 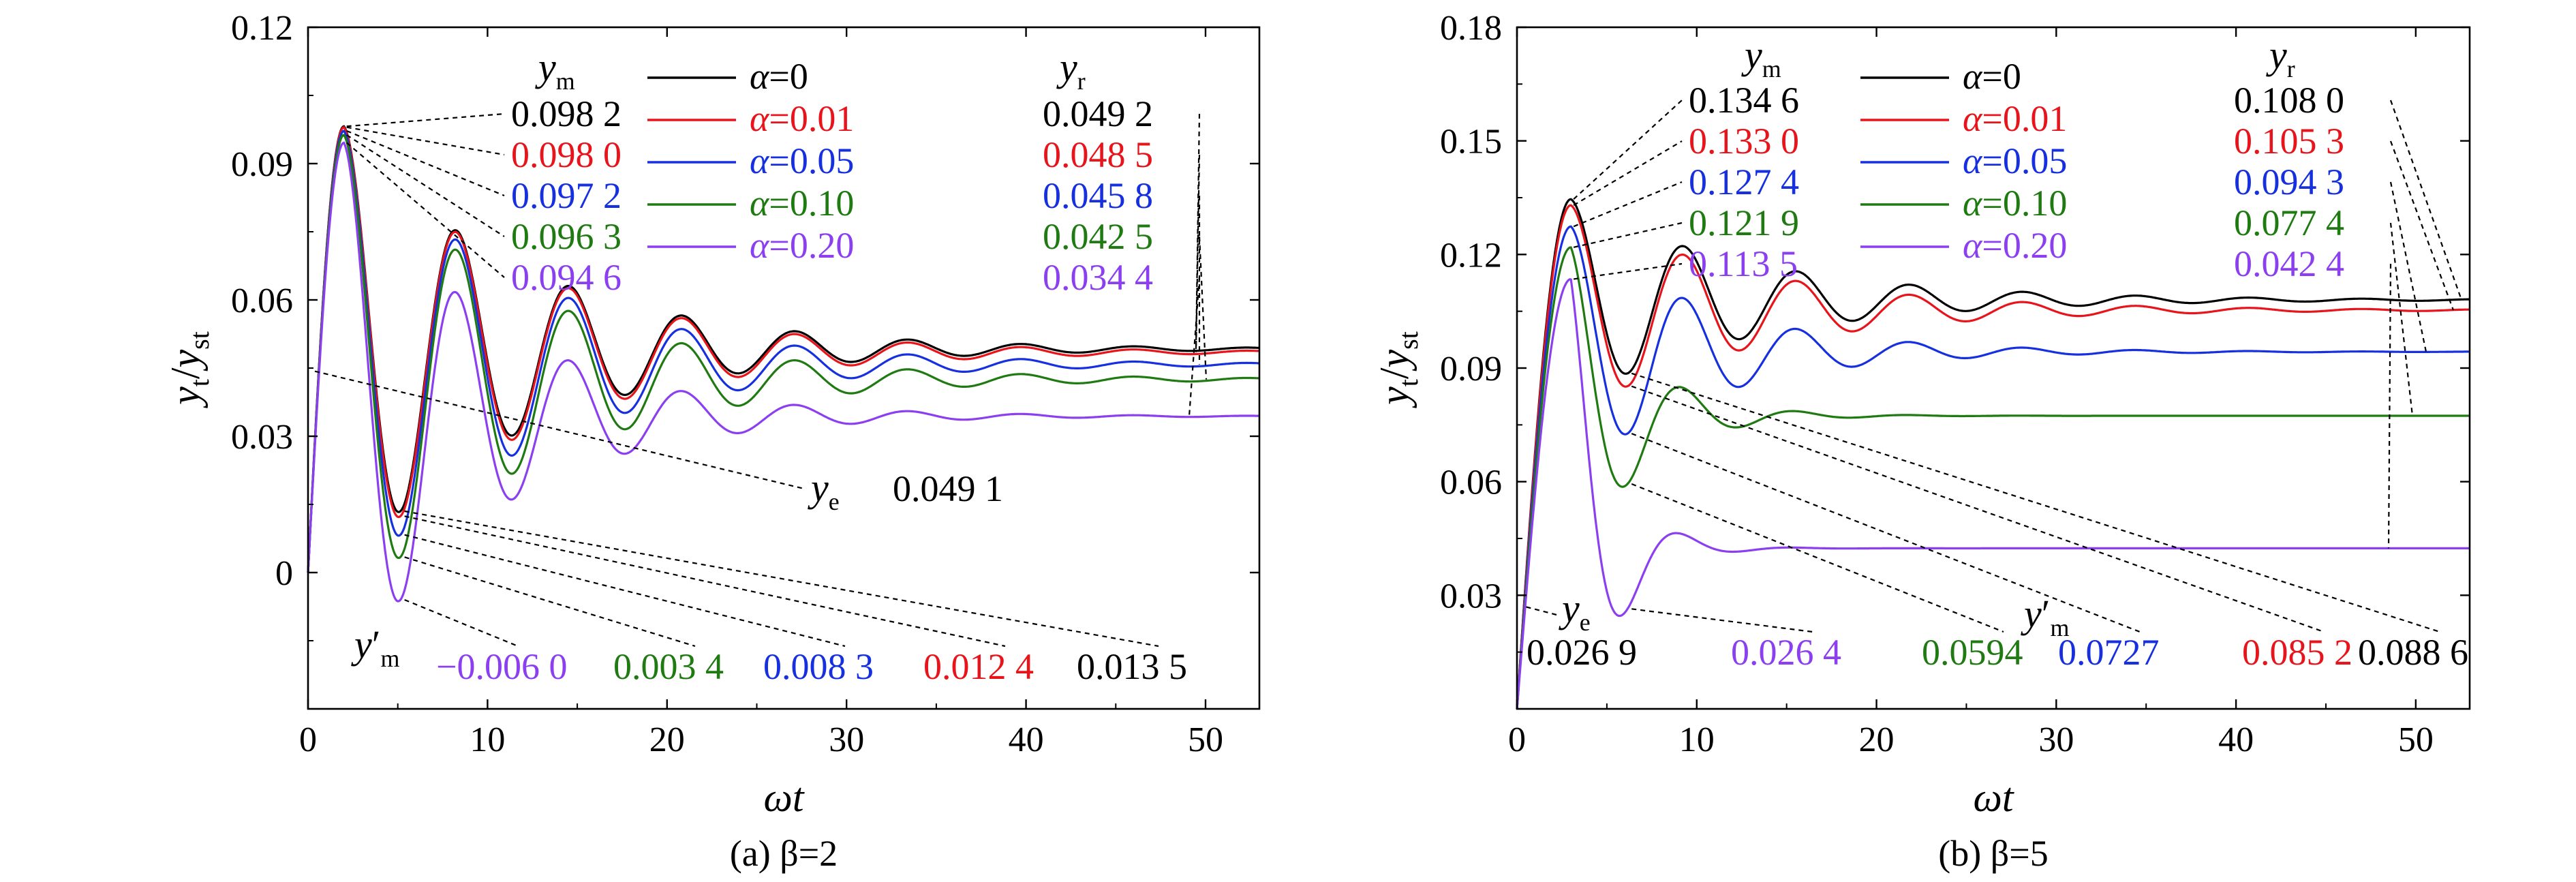 What do you see at coordinates (818, 666) in the screenshot?
I see `ymprime-value: 0.008 3` at bounding box center [818, 666].